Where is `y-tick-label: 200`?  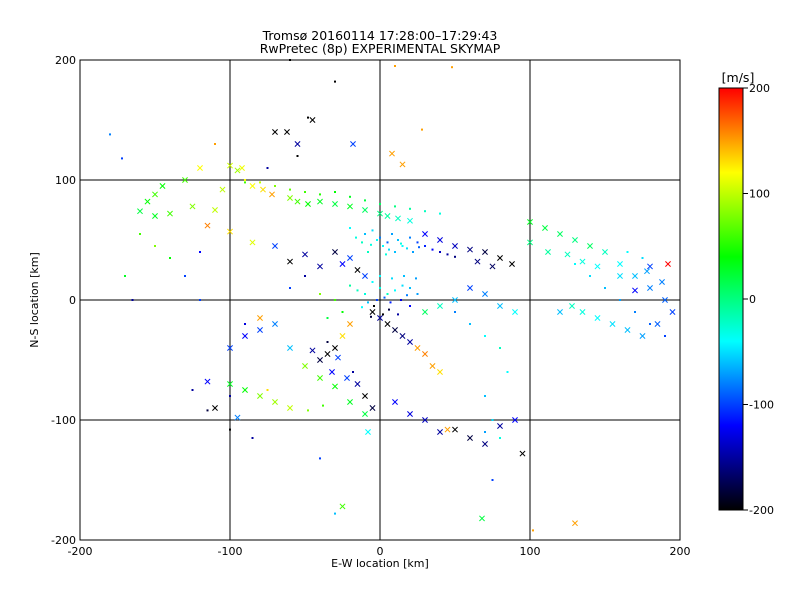 y-tick-label: 200 is located at coordinates (65, 60).